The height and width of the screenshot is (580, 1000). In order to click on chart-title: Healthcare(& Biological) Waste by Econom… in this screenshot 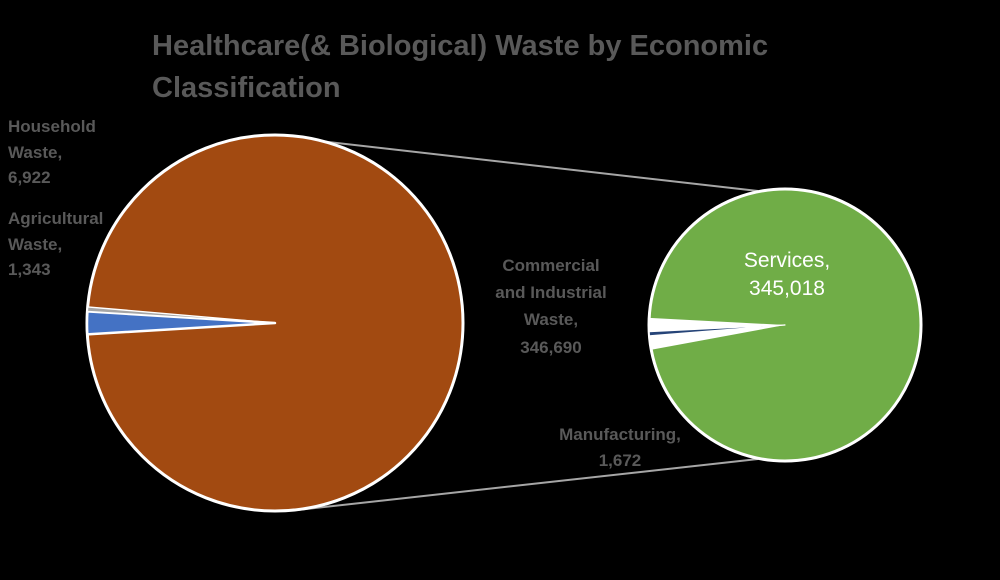, I will do `click(460, 67)`.